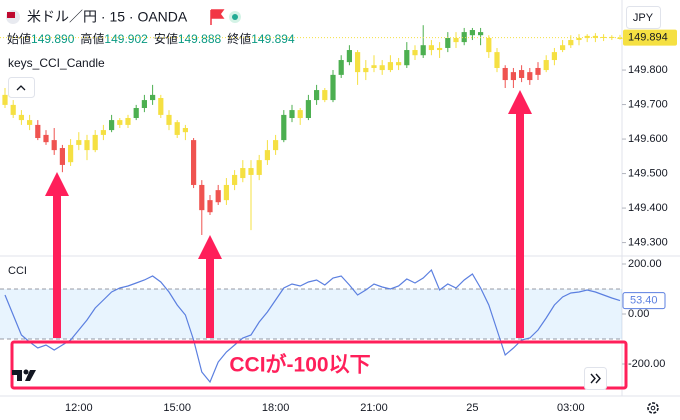 Image resolution: width=680 pixels, height=420 pixels. Describe the element at coordinates (472, 408) in the screenshot. I see `x-tick-label: 25` at that location.